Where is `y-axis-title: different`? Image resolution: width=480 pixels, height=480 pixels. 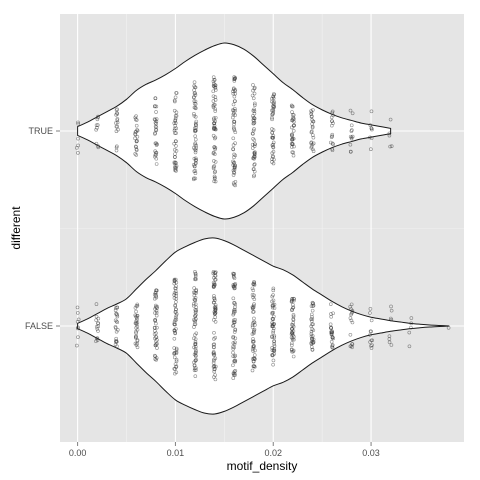
y-axis-title: different is located at coordinates (16, 228).